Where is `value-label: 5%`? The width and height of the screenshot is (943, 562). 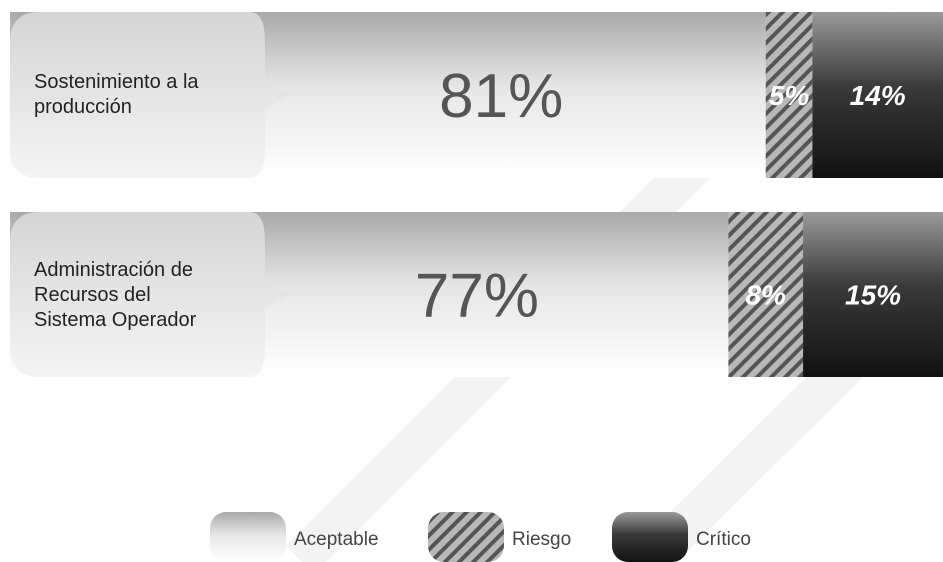
value-label: 5% is located at coordinates (789, 95).